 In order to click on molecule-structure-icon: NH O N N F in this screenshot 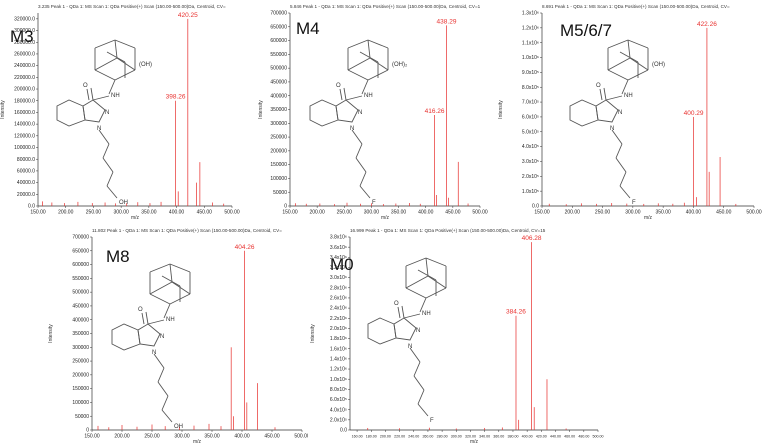, I will do `click(407, 340)`.